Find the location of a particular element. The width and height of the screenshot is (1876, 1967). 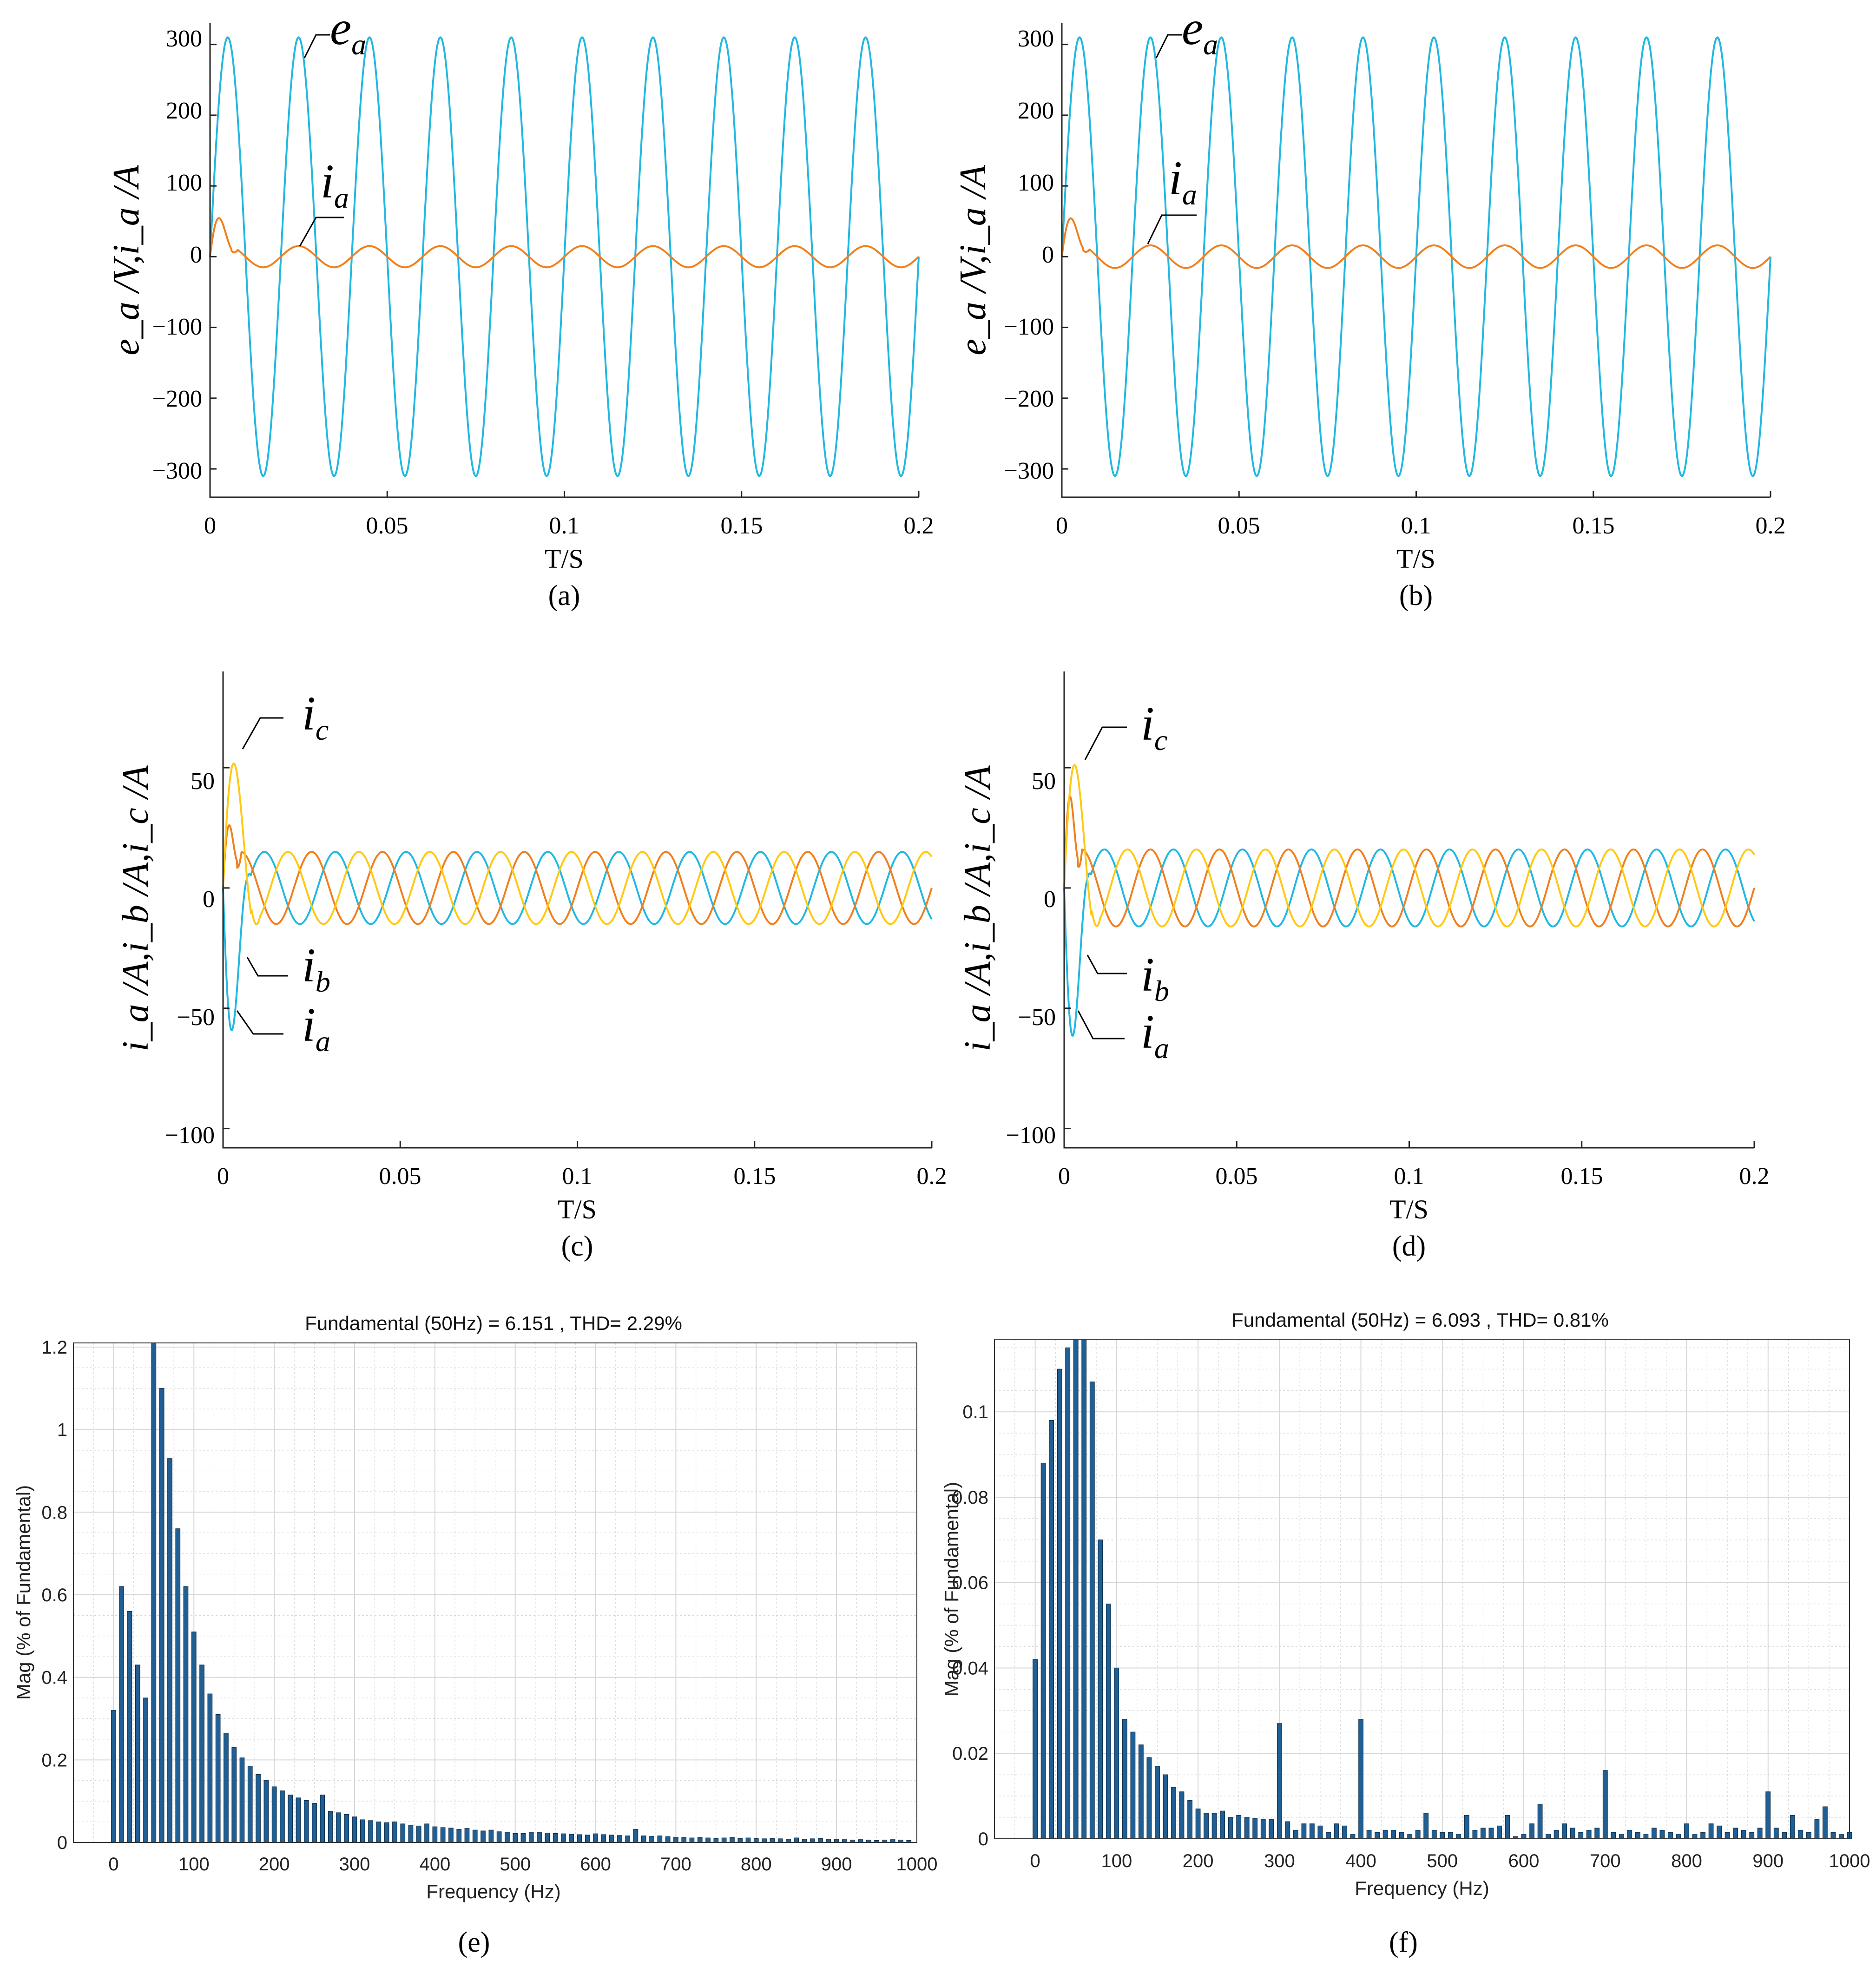

title-f: Fundamental (50Hz) = 6.093 , THD= 0.81% is located at coordinates (1420, 1320).